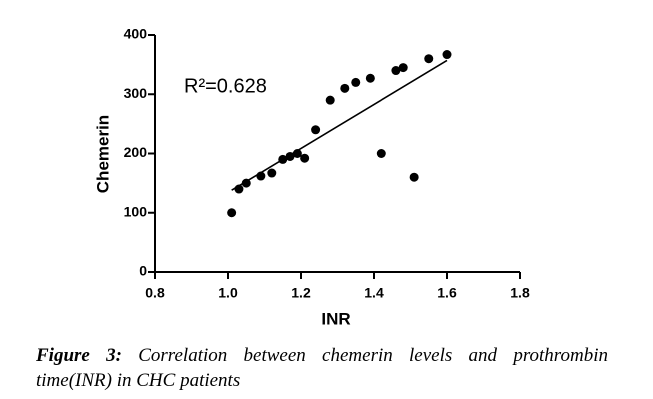 Image resolution: width=653 pixels, height=399 pixels. What do you see at coordinates (79, 355) in the screenshot?
I see `caption-label: Figure 3:` at bounding box center [79, 355].